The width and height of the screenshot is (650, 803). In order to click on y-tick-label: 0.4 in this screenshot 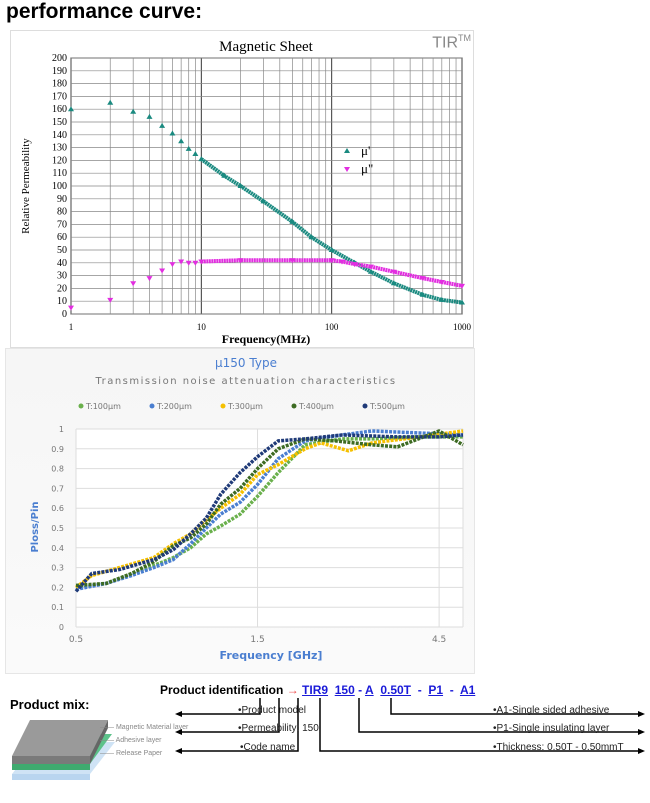, I will do `click(57, 548)`.